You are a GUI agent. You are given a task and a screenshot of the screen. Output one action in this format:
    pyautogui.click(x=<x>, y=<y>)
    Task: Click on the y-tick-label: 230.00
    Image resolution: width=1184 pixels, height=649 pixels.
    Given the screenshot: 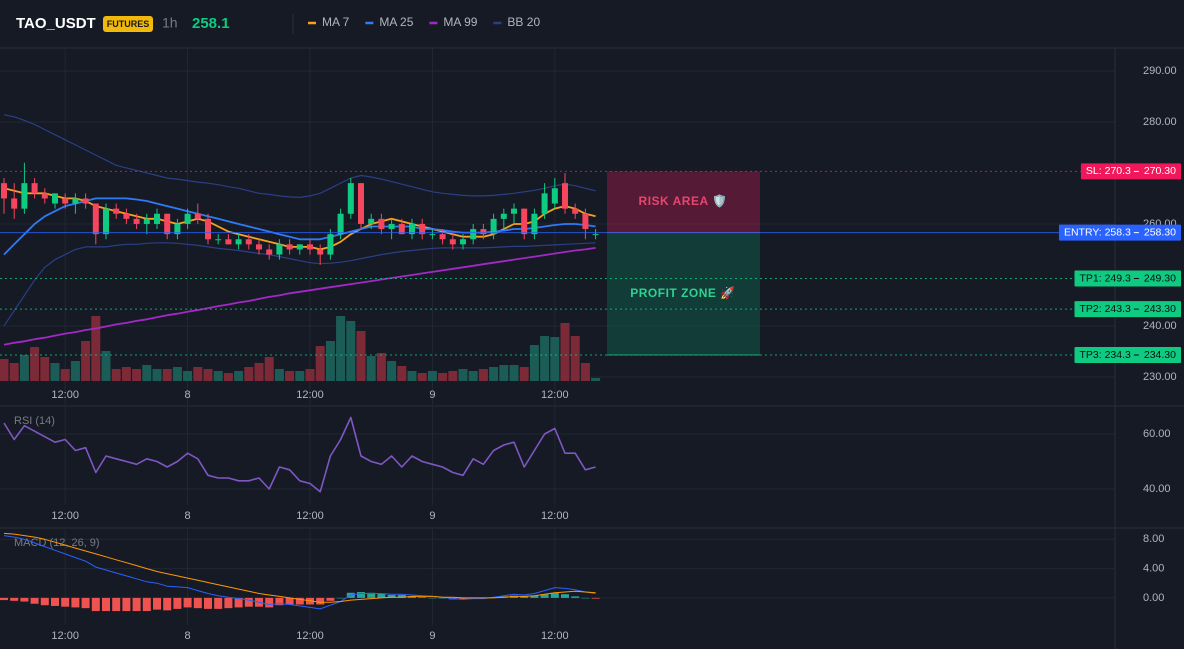 What is the action you would take?
    pyautogui.click(x=1160, y=377)
    